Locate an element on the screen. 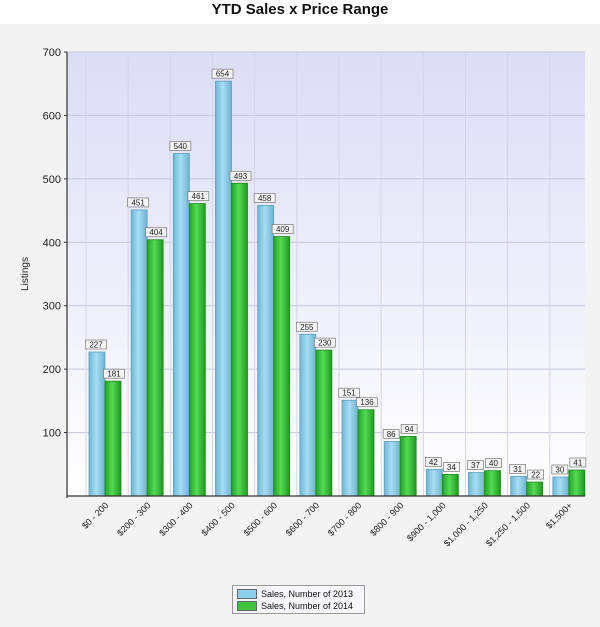 The width and height of the screenshot is (600, 627). legend-label-2013: Sales, Number of 2013 is located at coordinates (307, 594).